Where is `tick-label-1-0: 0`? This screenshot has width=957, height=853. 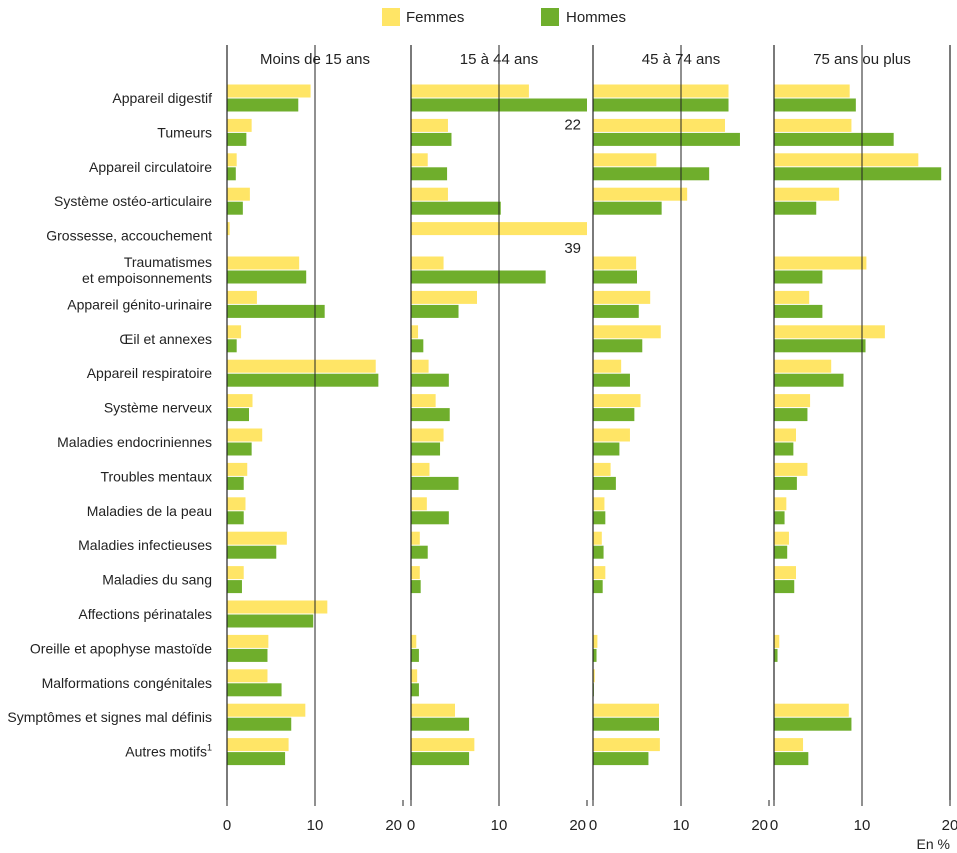
tick-label-1-0: 0 is located at coordinates (411, 825).